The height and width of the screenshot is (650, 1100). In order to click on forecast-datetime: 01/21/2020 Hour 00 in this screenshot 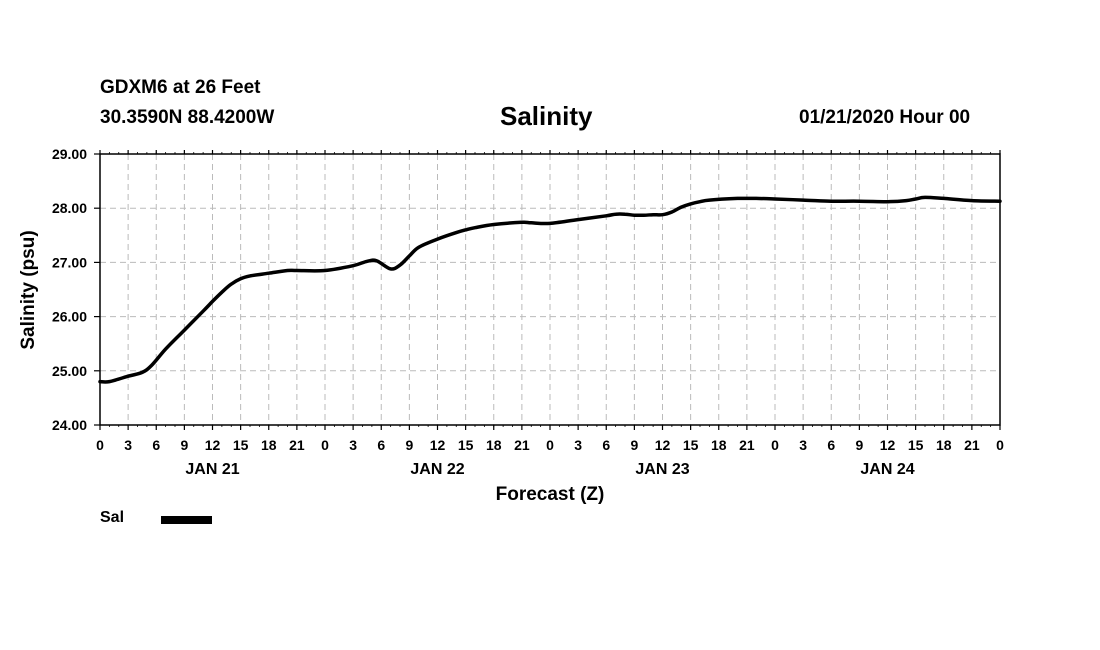, I will do `click(885, 117)`.